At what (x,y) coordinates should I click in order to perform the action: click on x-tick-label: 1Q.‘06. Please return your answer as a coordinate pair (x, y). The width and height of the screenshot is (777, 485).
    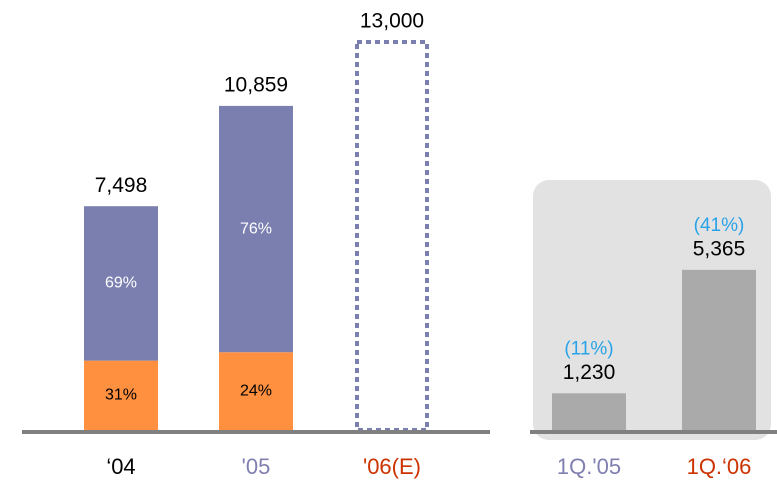
    Looking at the image, I should click on (719, 466).